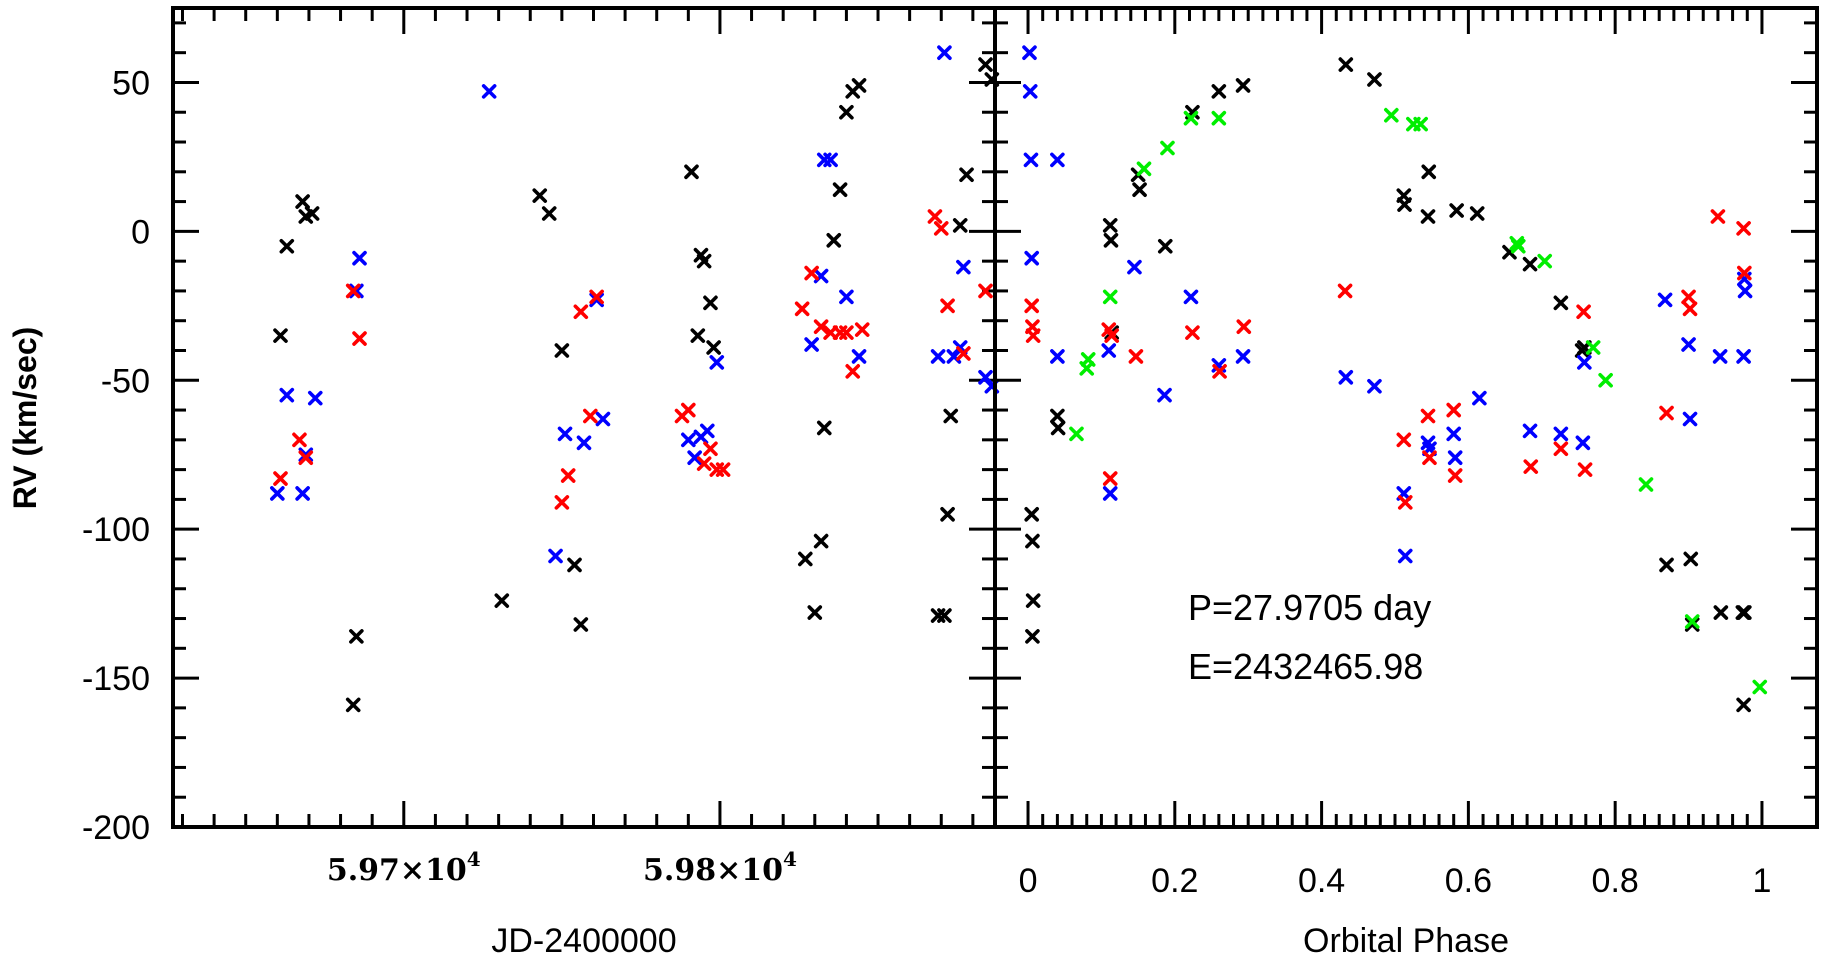  What do you see at coordinates (1321, 881) in the screenshot?
I see `x-tick-label: 0.4` at bounding box center [1321, 881].